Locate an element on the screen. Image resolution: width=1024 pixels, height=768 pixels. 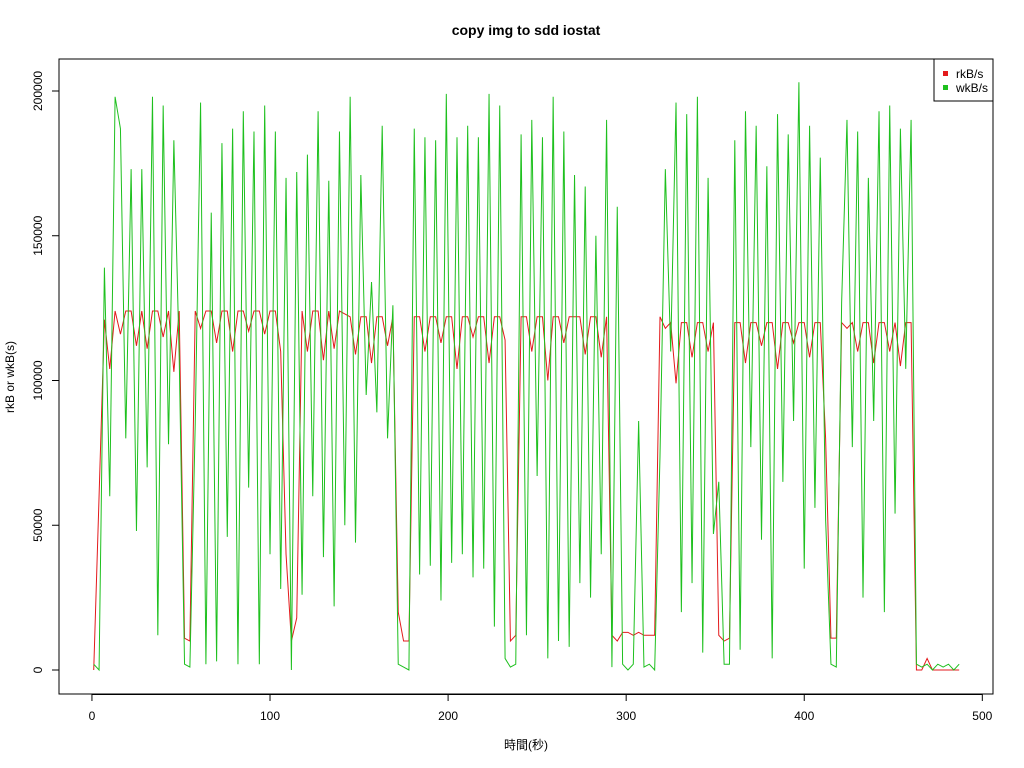
legend-label: wkB/s is located at coordinates (971, 88).